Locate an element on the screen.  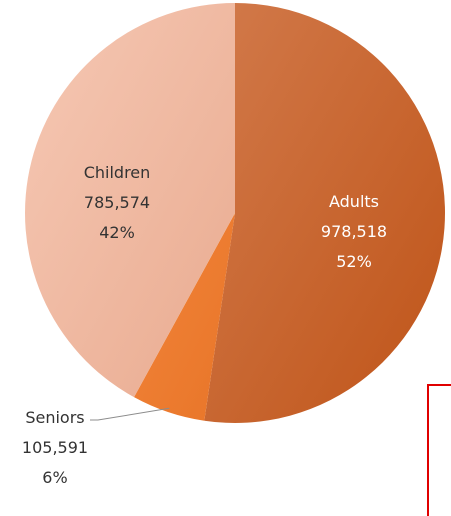
leader-line-seniors is located at coordinates (130, 414).